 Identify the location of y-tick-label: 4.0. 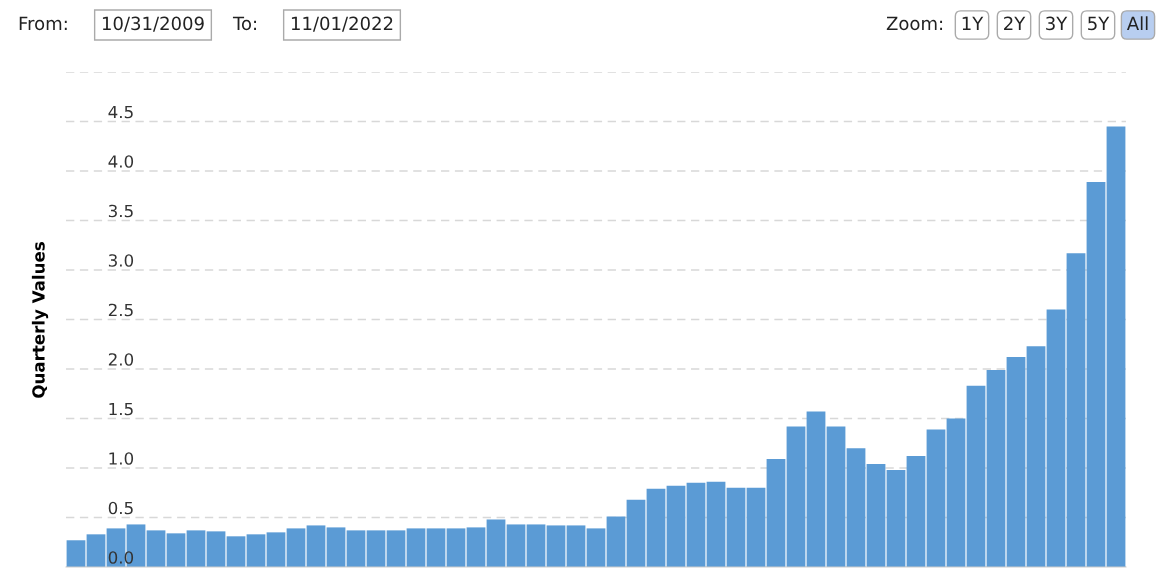
(121, 161).